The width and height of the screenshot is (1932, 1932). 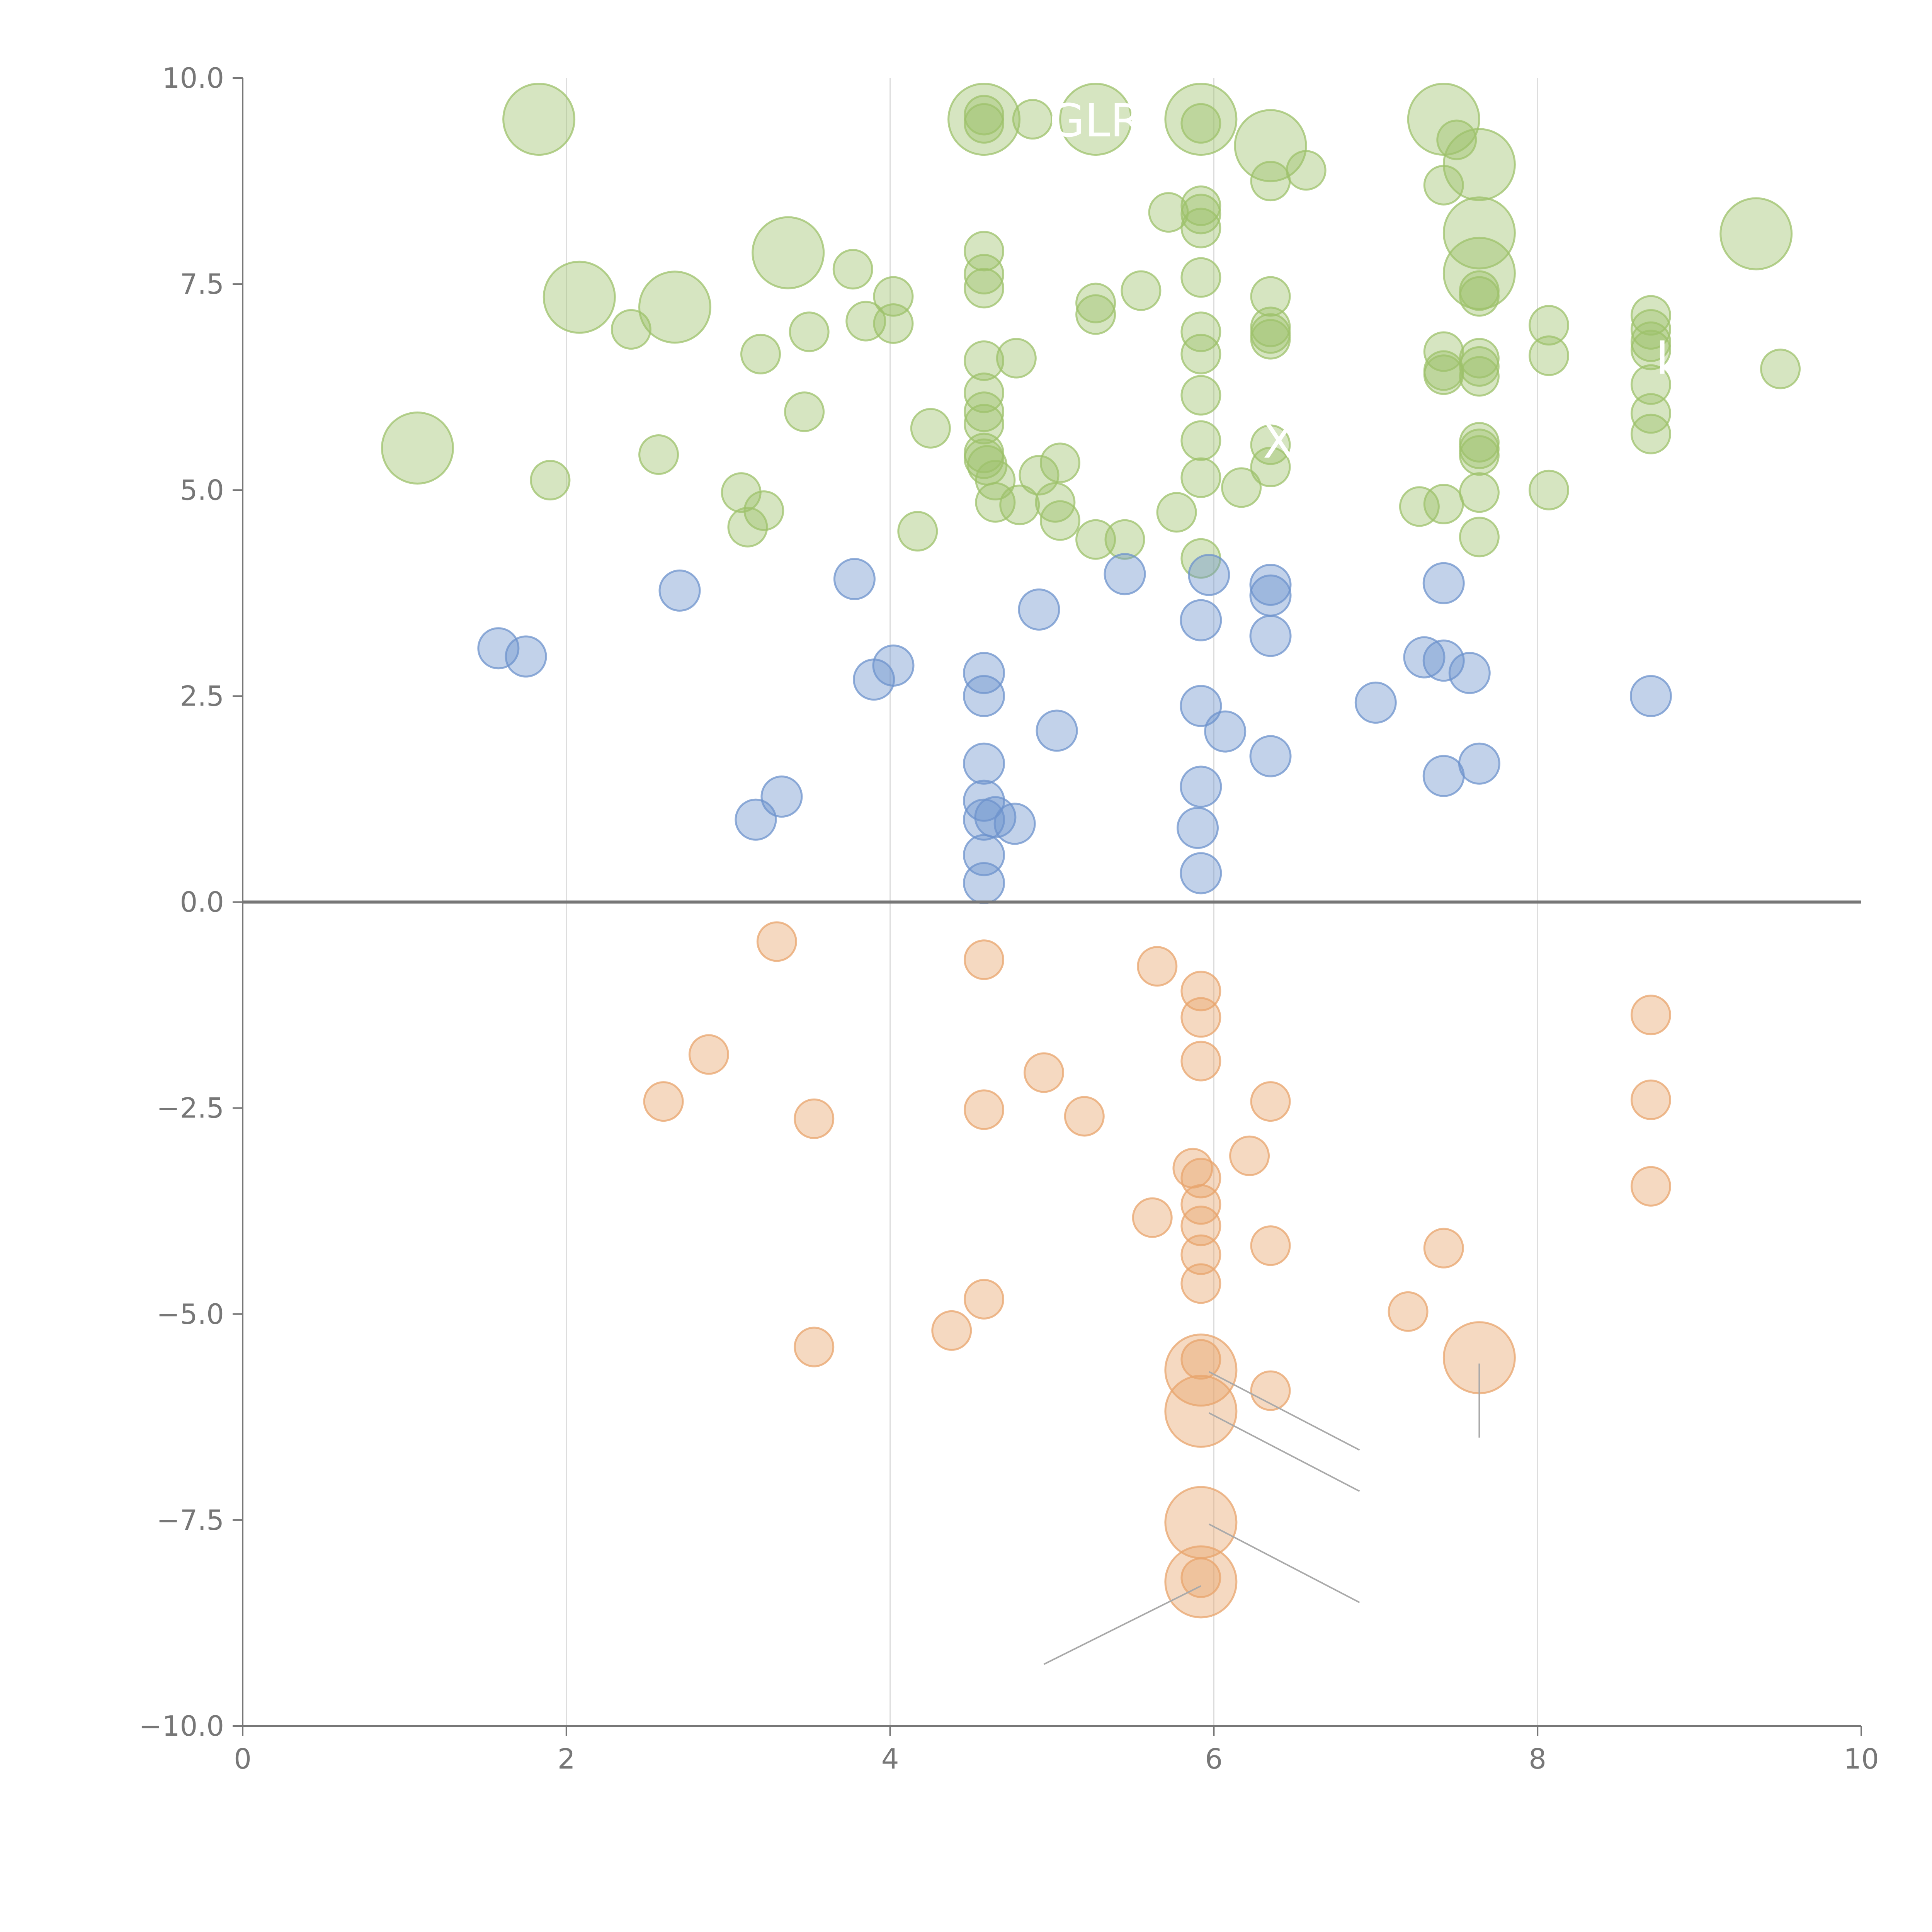 What do you see at coordinates (243, 1759) in the screenshot?
I see `x-tick-label: 0` at bounding box center [243, 1759].